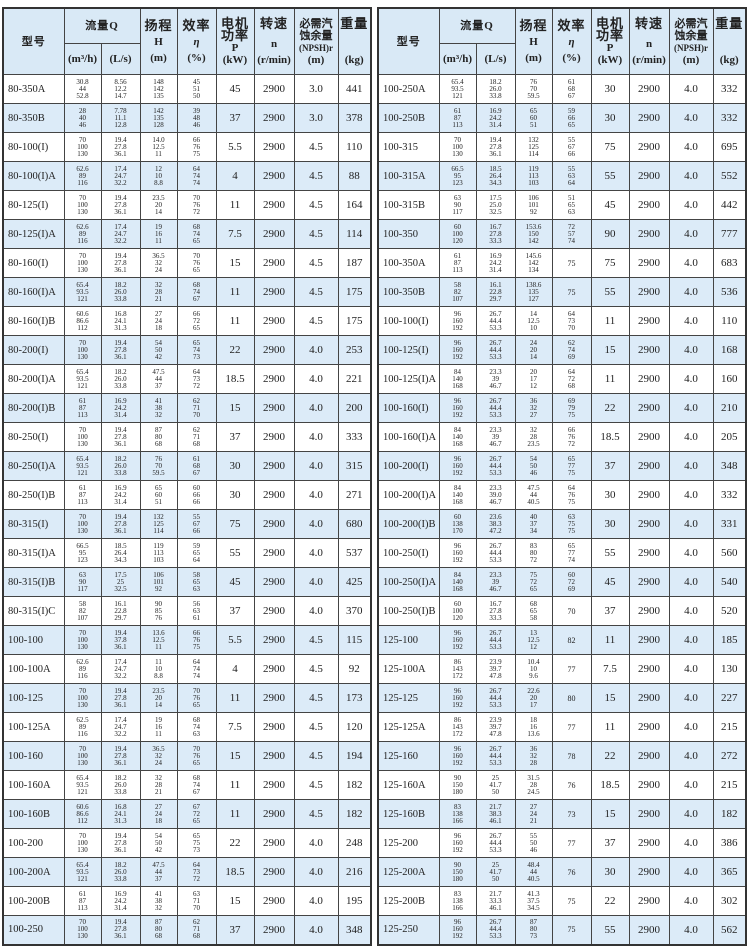 The width and height of the screenshot is (750, 946). Describe the element at coordinates (533, 414) in the screenshot. I see `cell-head-value: 27` at that location.